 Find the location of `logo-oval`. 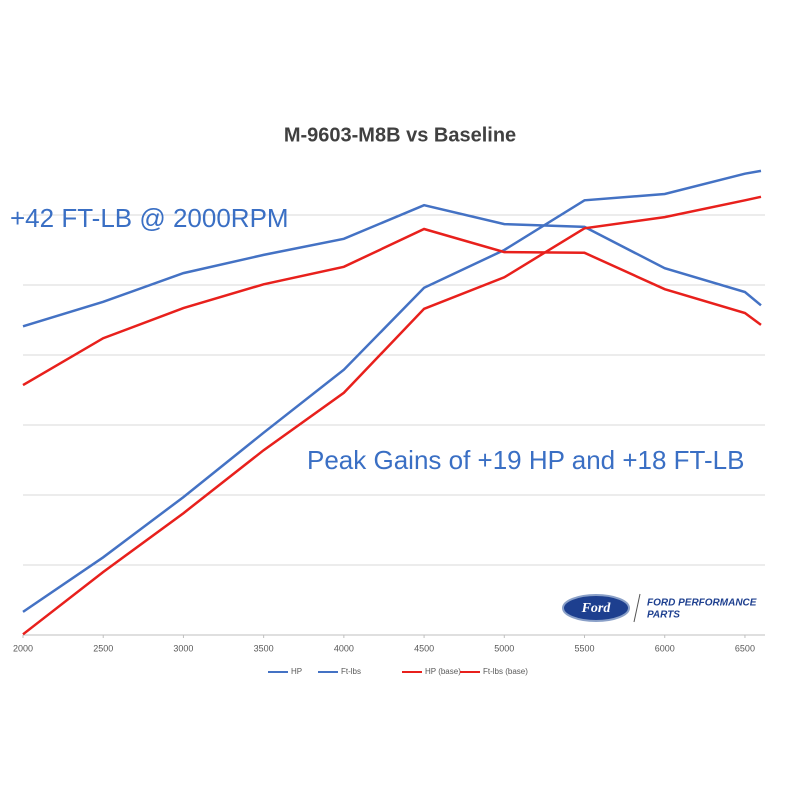

logo-oval is located at coordinates (596, 608).